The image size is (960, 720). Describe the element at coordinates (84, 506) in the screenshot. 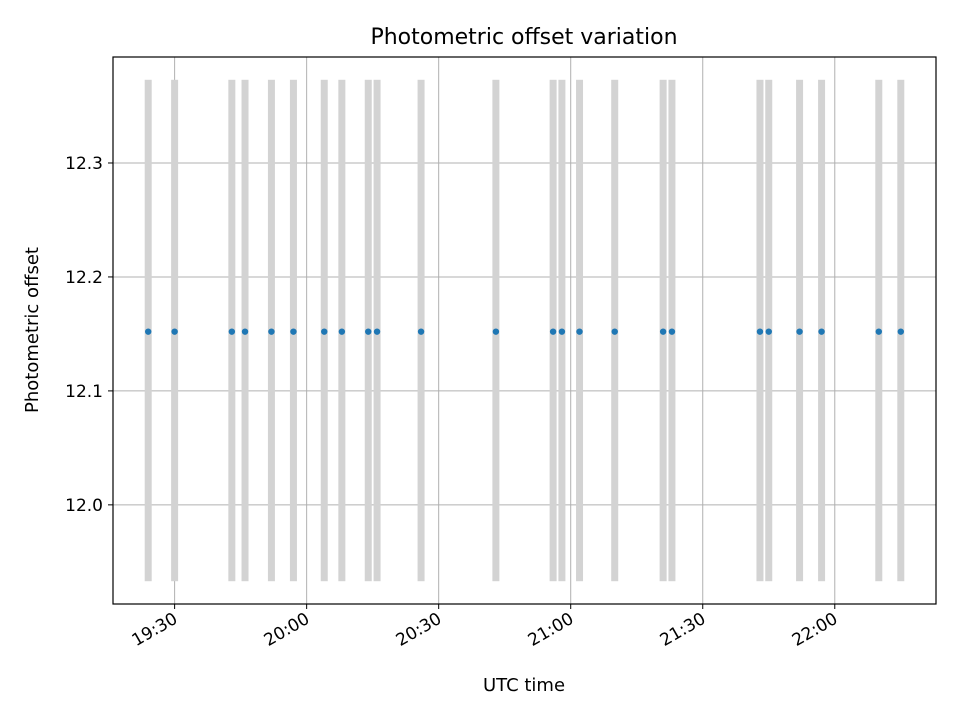

I see `y-tick-label: 12.0` at that location.